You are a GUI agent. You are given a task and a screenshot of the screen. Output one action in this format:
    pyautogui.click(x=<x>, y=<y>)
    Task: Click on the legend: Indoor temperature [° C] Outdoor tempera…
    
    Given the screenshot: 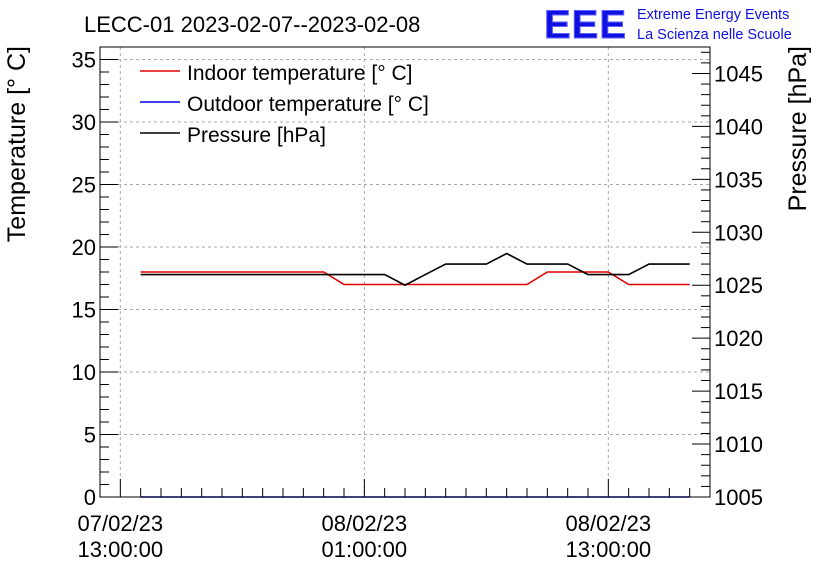 What is the action you would take?
    pyautogui.click(x=284, y=104)
    